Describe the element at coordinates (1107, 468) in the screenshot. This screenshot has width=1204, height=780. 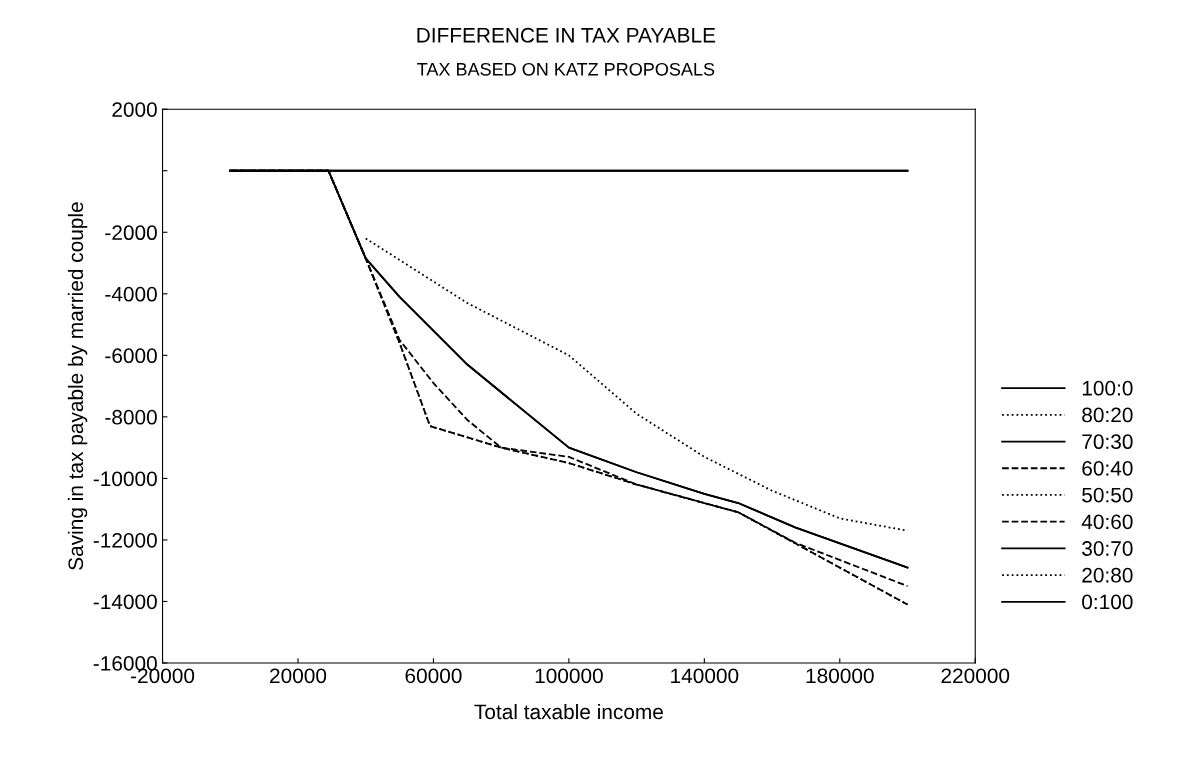
I see `legend-label: 60:40` at that location.